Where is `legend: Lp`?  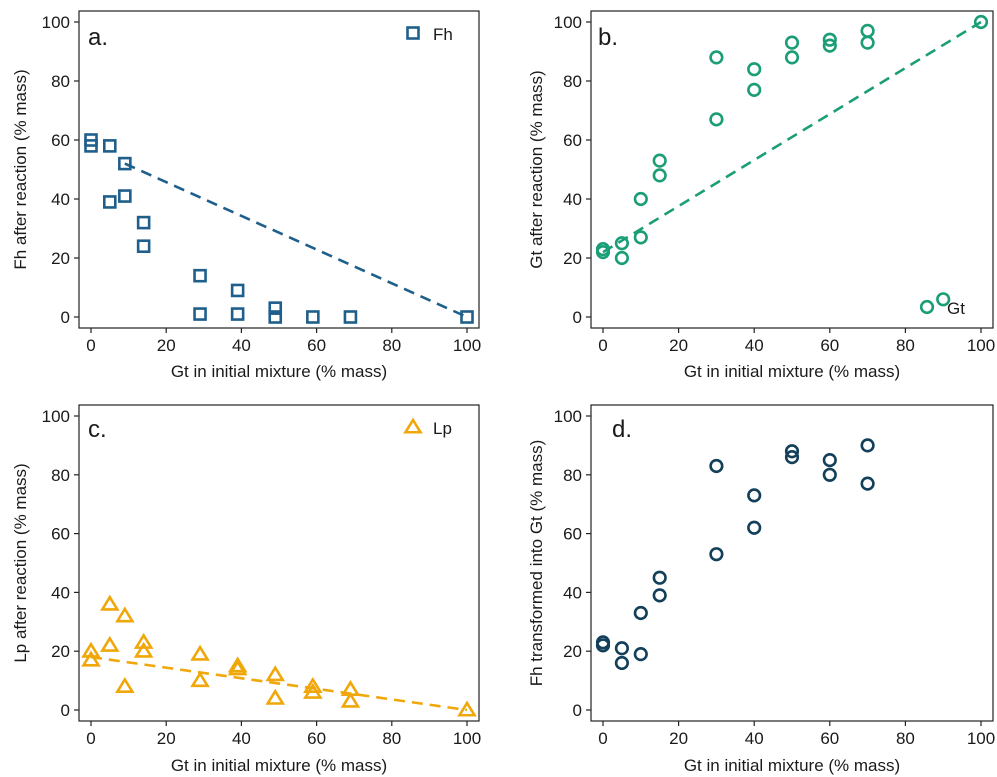 legend: Lp is located at coordinates (427, 427).